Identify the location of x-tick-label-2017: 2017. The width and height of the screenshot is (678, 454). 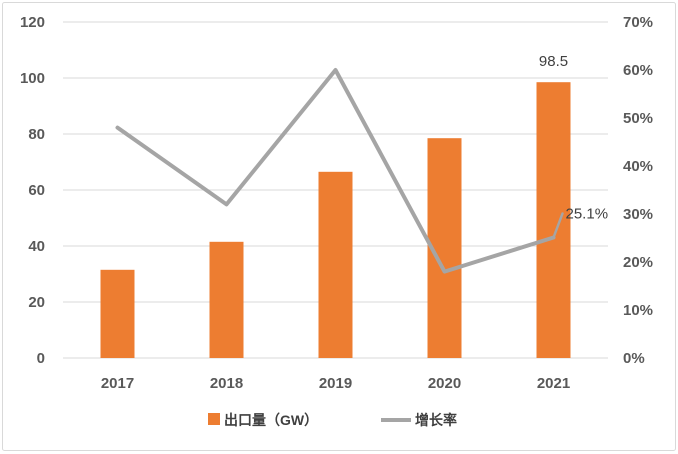
(117, 383).